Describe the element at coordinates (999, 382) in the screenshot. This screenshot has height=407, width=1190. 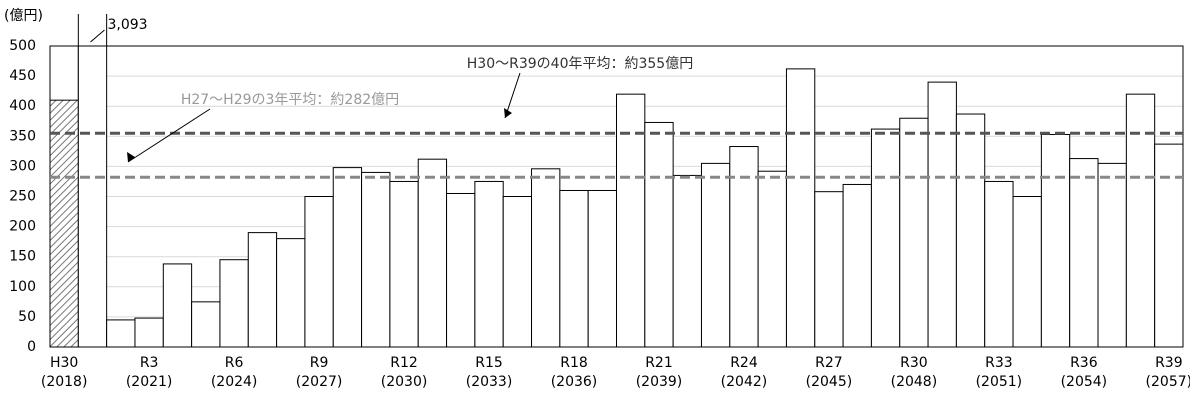
I see `x-tick-sublabel: (2051)` at that location.